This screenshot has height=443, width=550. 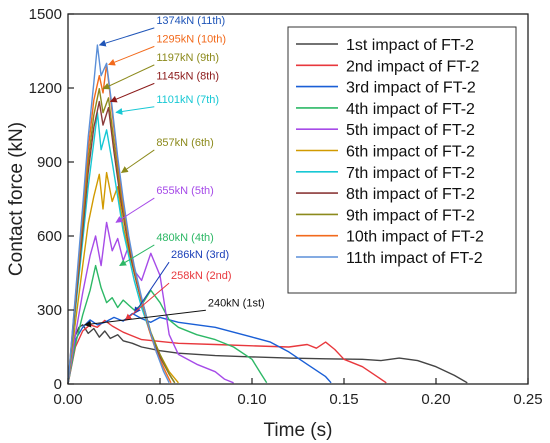 What do you see at coordinates (190, 21) in the screenshot?
I see `annotation-label: 1374kN (11th)` at bounding box center [190, 21].